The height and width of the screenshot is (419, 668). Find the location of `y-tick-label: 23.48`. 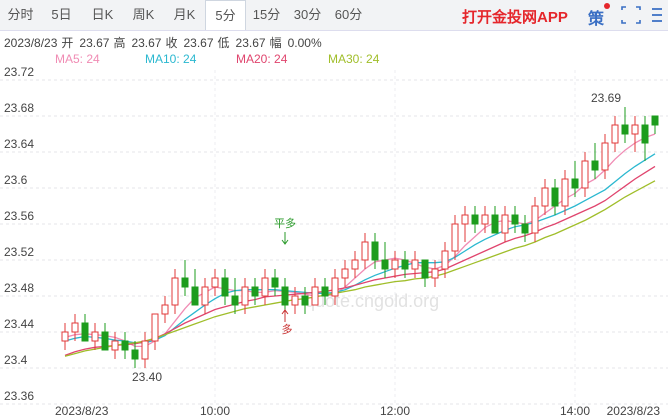

y-tick-label: 23.48 is located at coordinates (19, 288).